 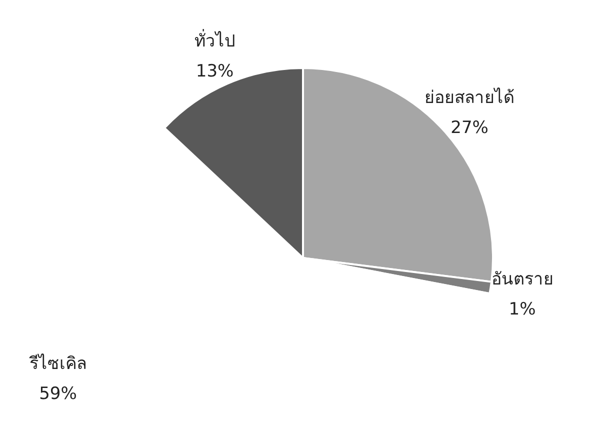 What do you see at coordinates (57, 363) in the screenshot?
I see `slice-label: รีไซเคิล` at bounding box center [57, 363].